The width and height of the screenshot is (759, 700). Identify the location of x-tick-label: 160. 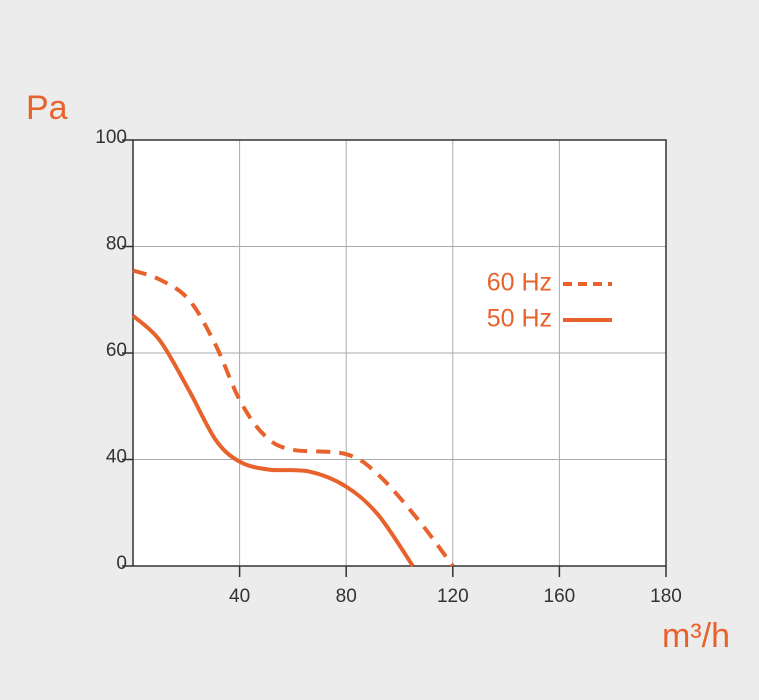
(560, 596).